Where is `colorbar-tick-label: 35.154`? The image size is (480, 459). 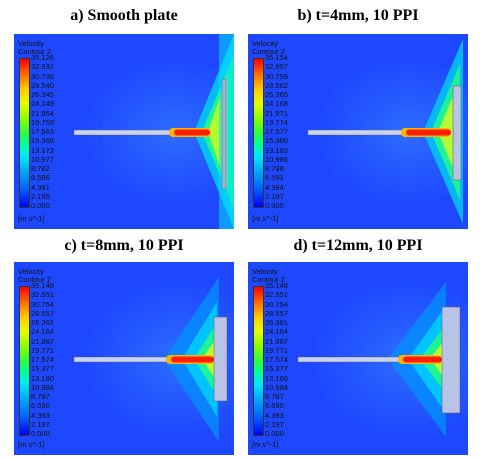 colorbar-tick-label: 35.154 is located at coordinates (276, 57).